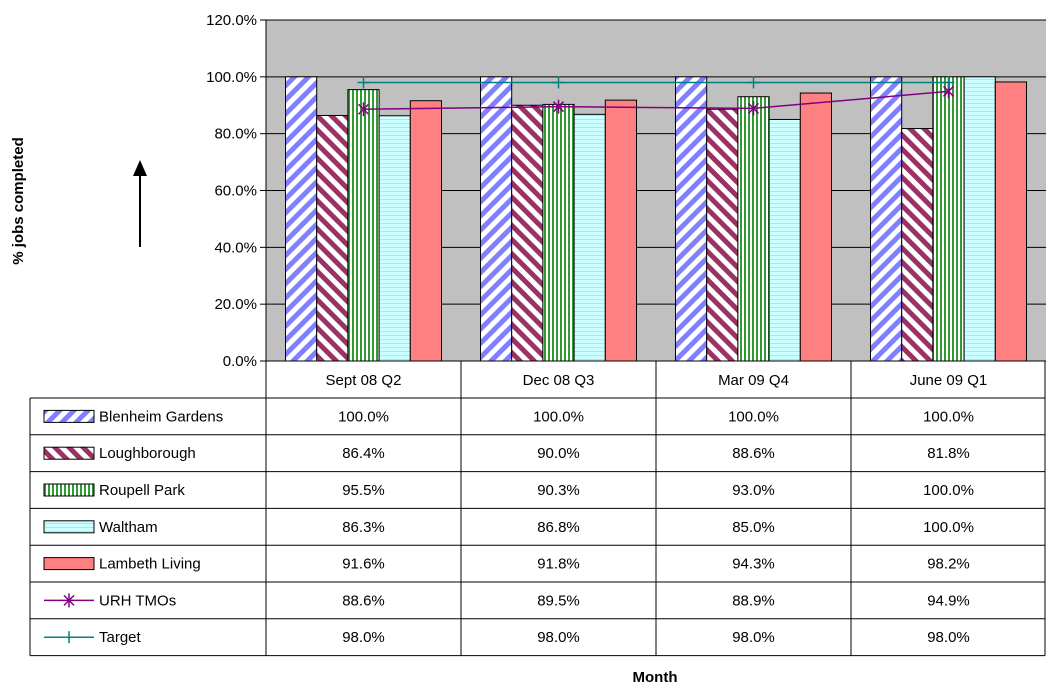 This screenshot has width=1046, height=691. I want to click on data-label: 81.8%, so click(948, 453).